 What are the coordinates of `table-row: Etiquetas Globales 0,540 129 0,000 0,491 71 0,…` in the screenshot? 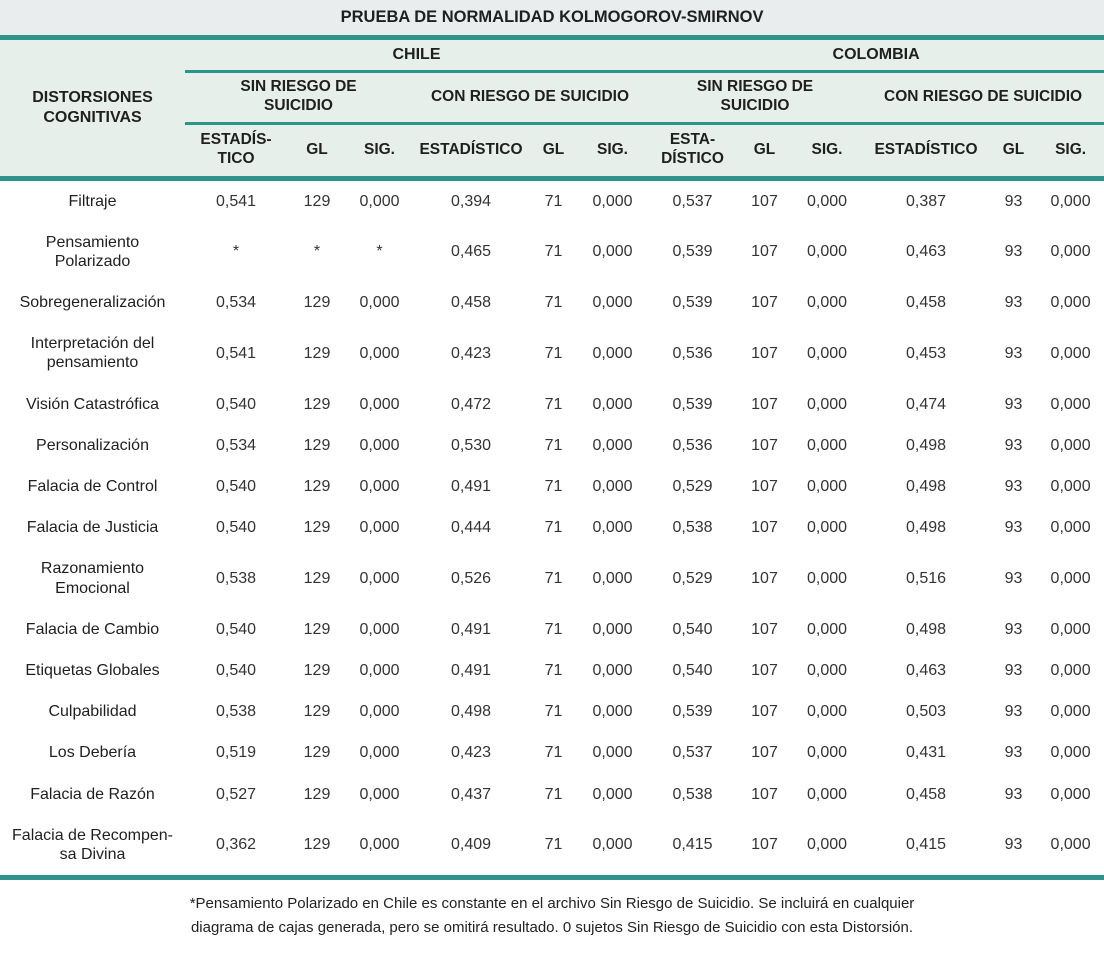 It's located at (552, 670).